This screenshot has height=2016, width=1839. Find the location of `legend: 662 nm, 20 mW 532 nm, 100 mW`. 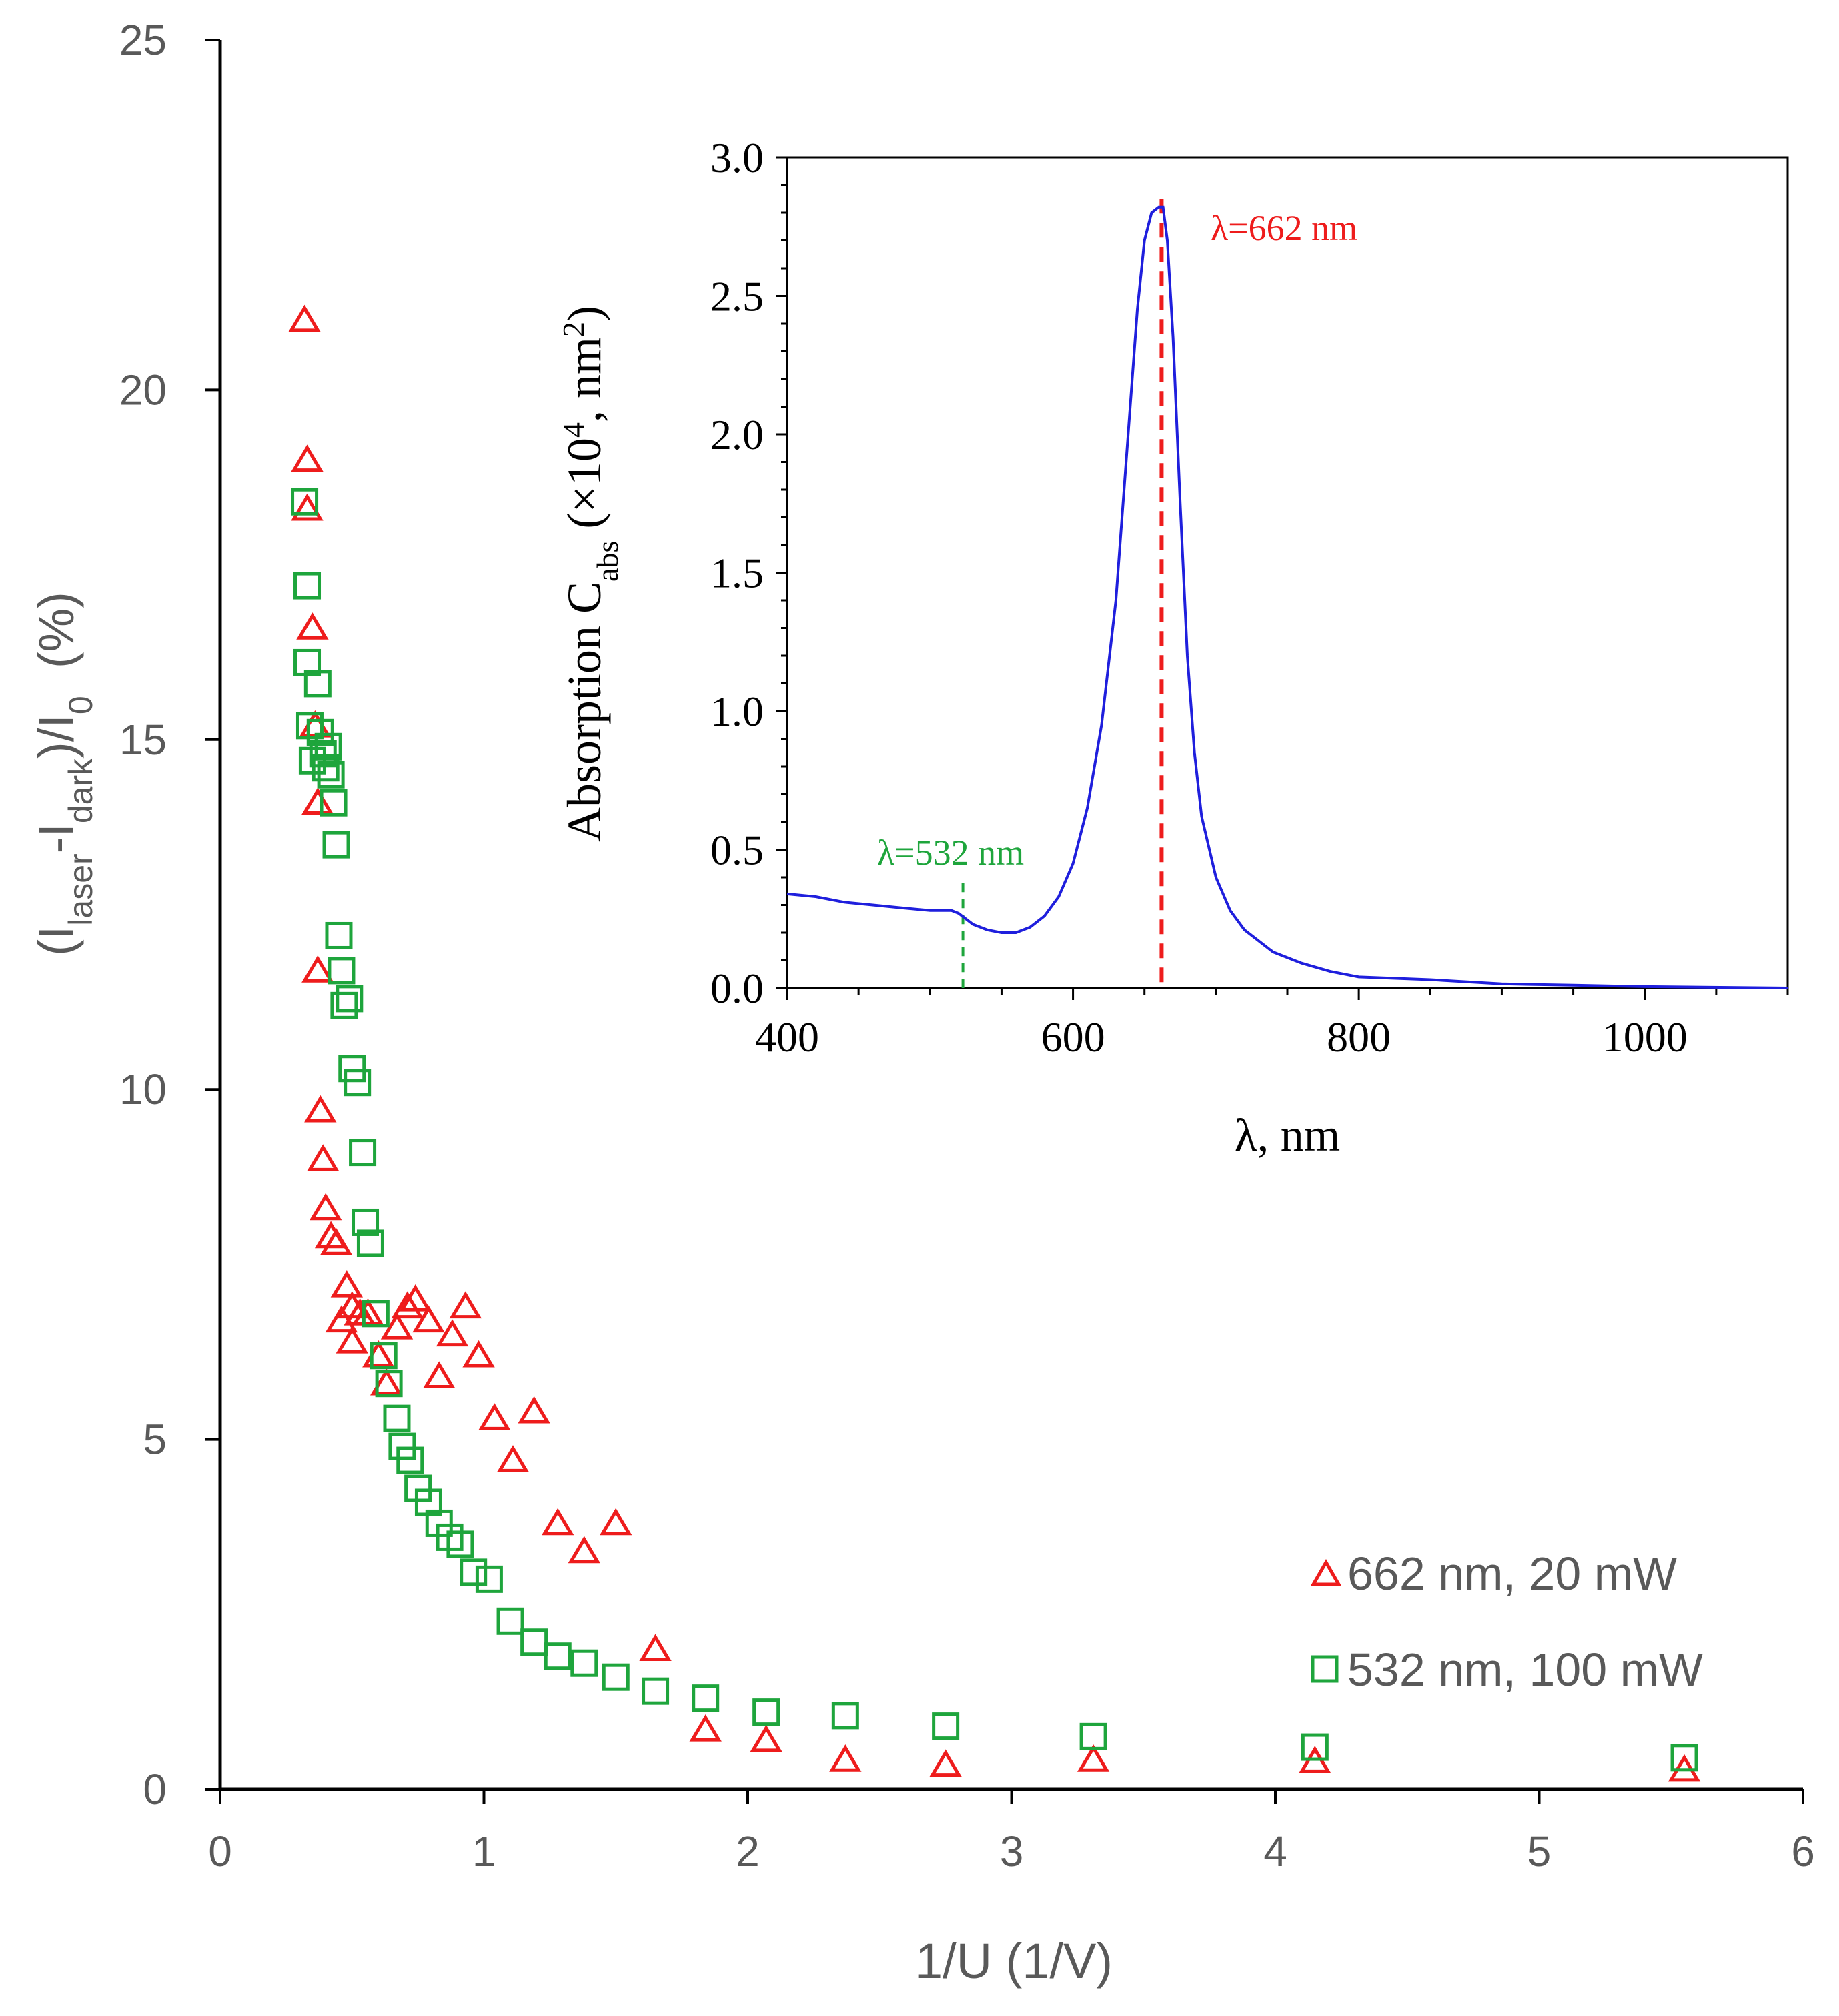

legend: 662 nm, 20 mW 532 nm, 100 mW is located at coordinates (1506, 1622).